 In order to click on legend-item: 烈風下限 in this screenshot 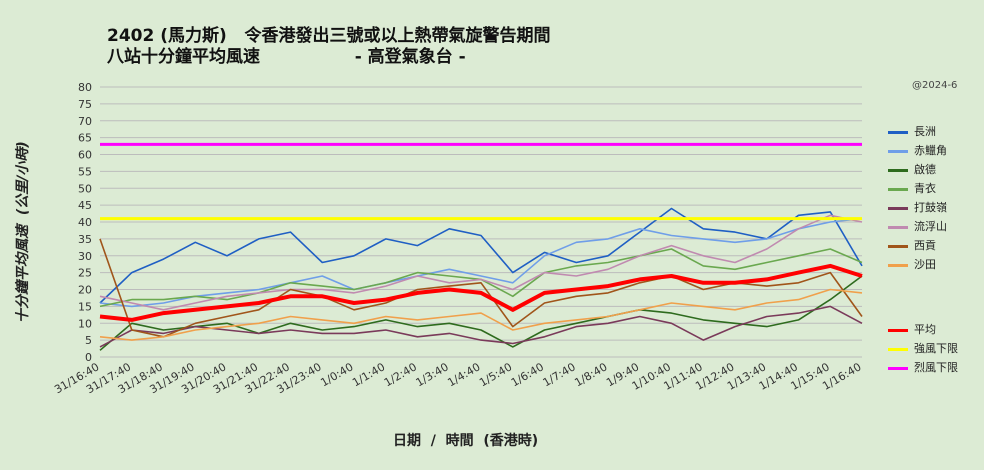, I will do `click(923, 367)`.